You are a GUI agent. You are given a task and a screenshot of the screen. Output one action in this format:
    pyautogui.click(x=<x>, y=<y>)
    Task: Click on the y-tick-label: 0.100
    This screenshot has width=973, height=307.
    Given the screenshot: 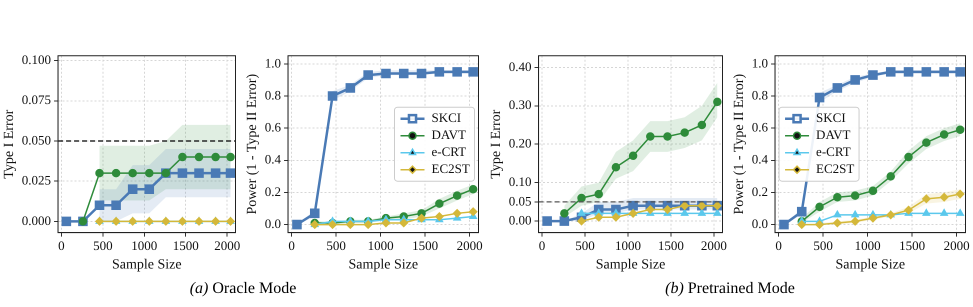 What is the action you would take?
    pyautogui.click(x=37, y=60)
    